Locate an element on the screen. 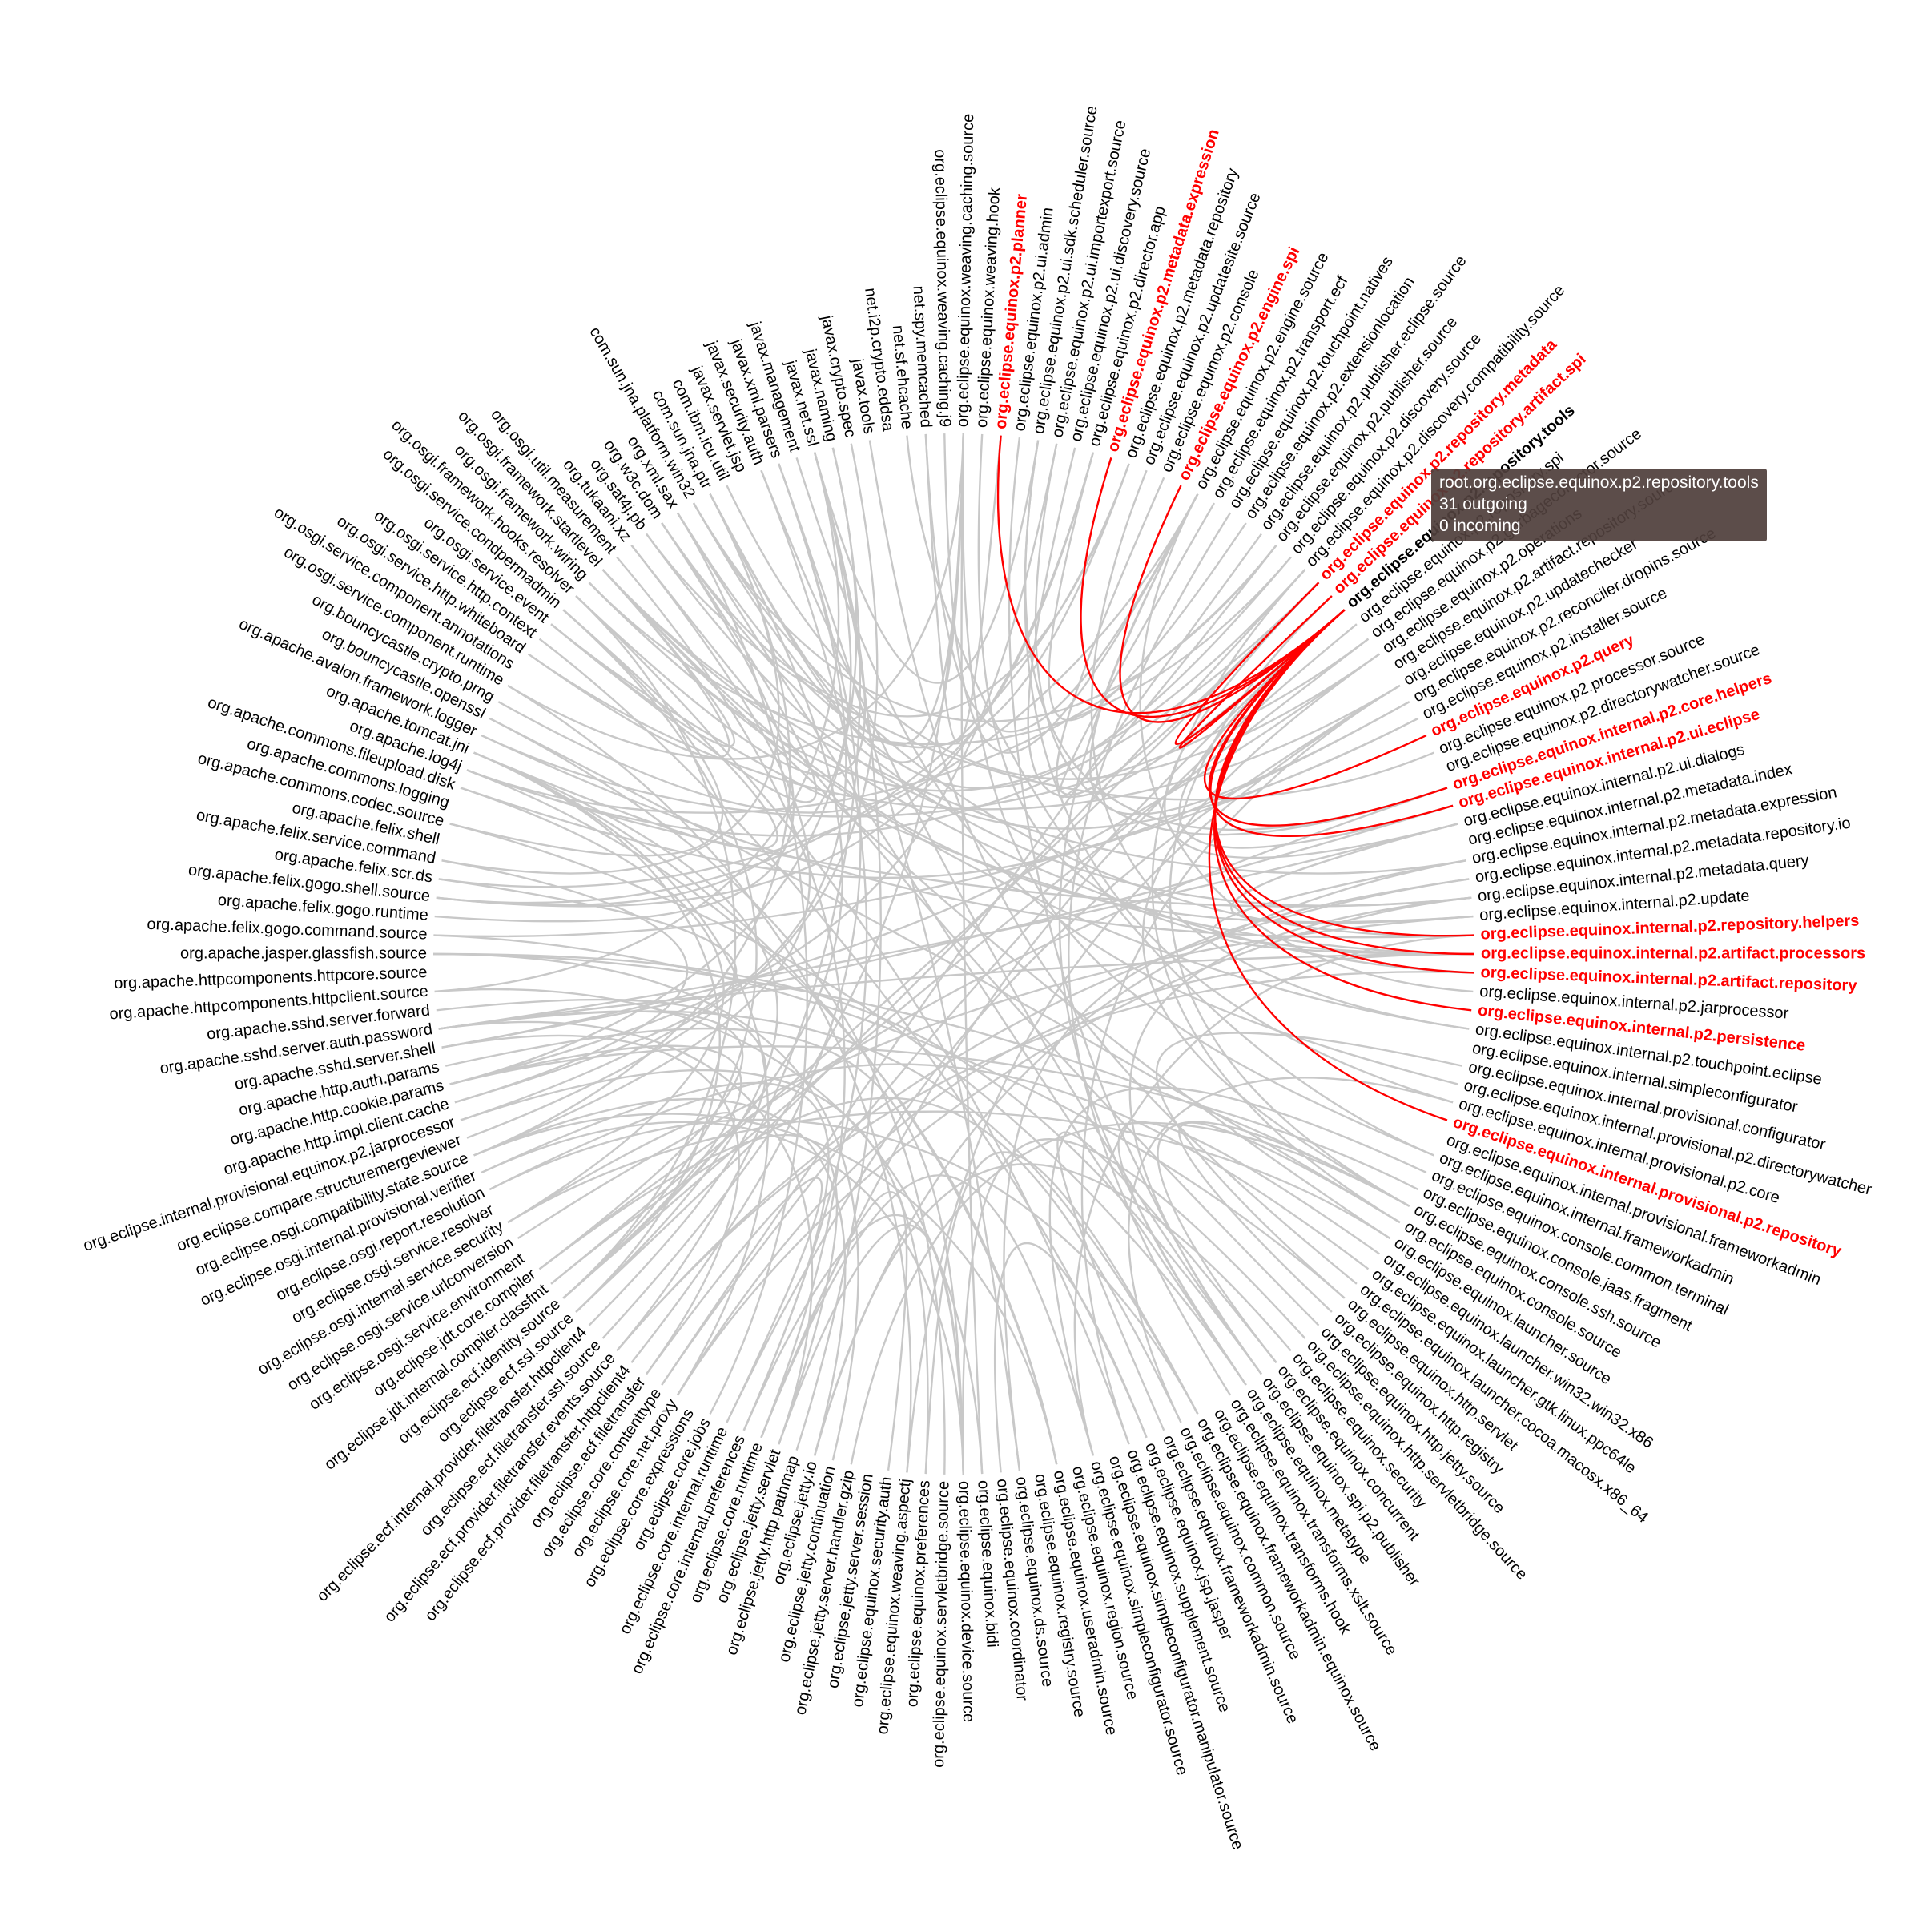 The image size is (1919, 1932). node-label: org.eclipse.equinox.weaving.caching.j9 is located at coordinates (942, 288).